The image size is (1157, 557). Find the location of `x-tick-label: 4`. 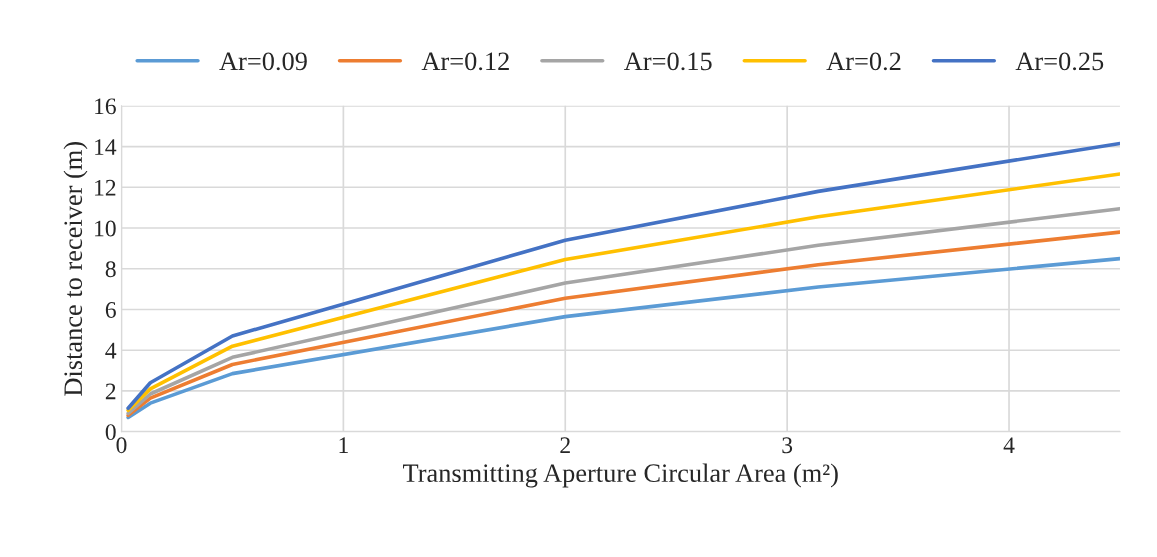

x-tick-label: 4 is located at coordinates (1009, 445).